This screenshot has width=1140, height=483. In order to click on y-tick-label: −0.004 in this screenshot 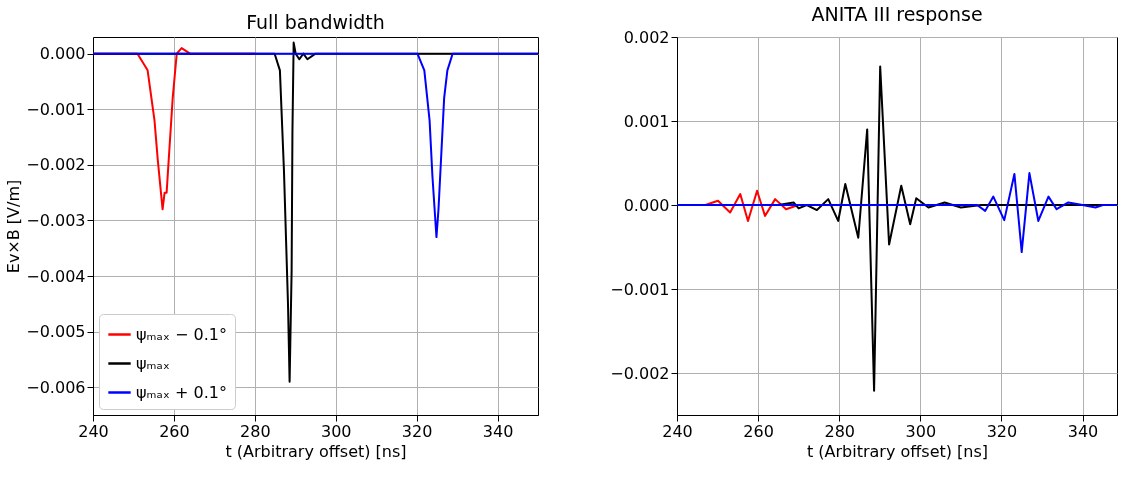, I will do `click(56, 276)`.